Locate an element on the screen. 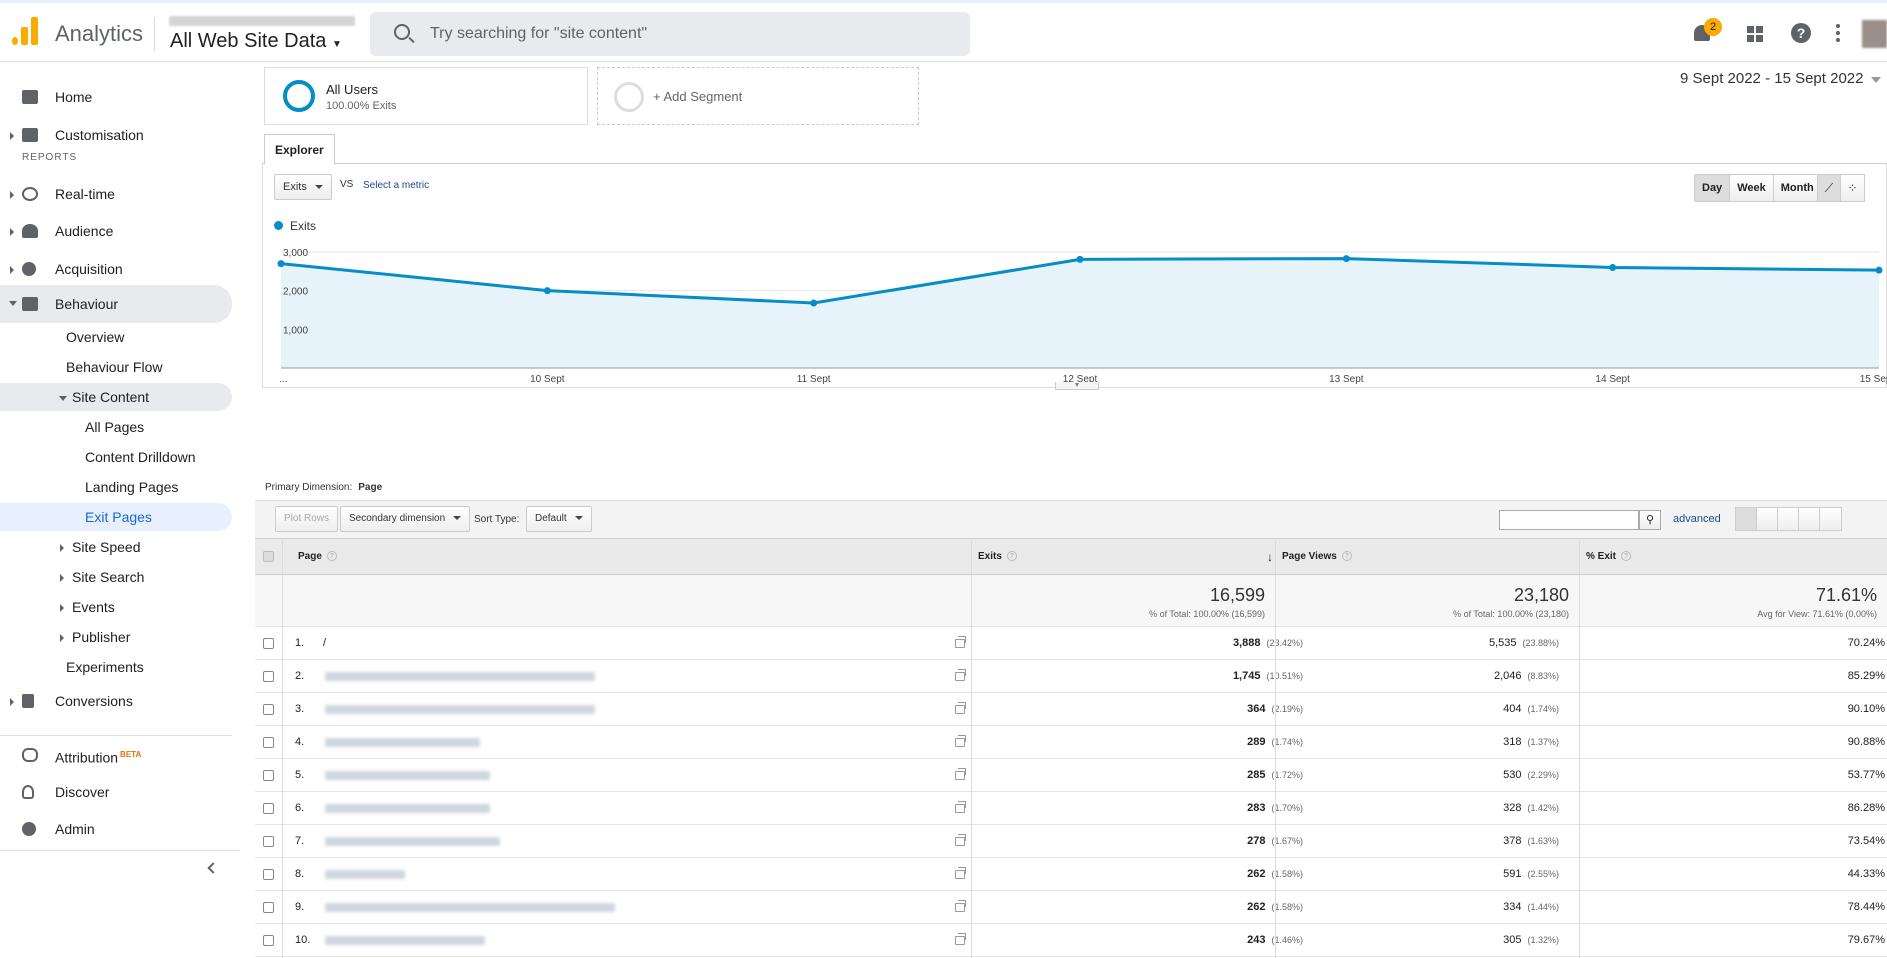 The image size is (1887, 958). sidebar-item-admin: Admin is located at coordinates (116, 829).